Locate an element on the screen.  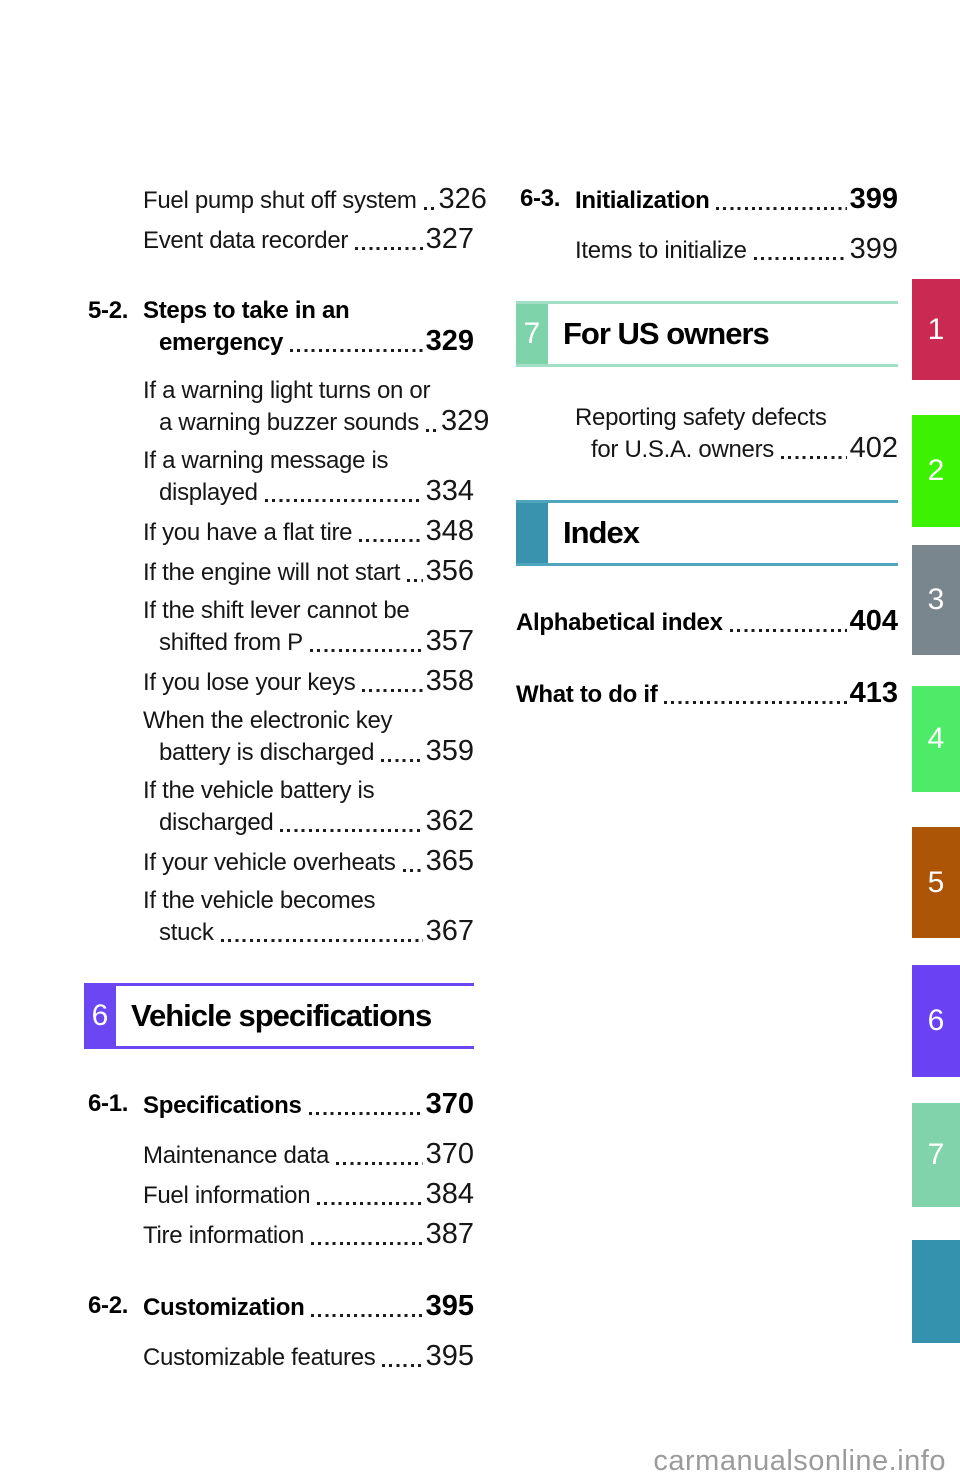
toc-entry-page-number: 367 is located at coordinates (449, 931).